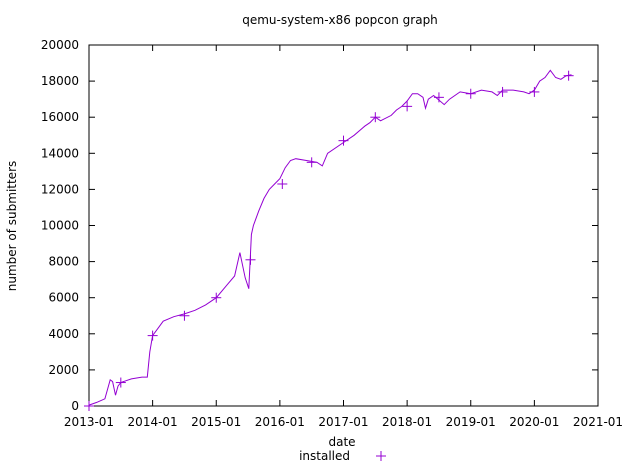  Describe the element at coordinates (63, 370) in the screenshot. I see `y-tick-label: 2000` at that location.